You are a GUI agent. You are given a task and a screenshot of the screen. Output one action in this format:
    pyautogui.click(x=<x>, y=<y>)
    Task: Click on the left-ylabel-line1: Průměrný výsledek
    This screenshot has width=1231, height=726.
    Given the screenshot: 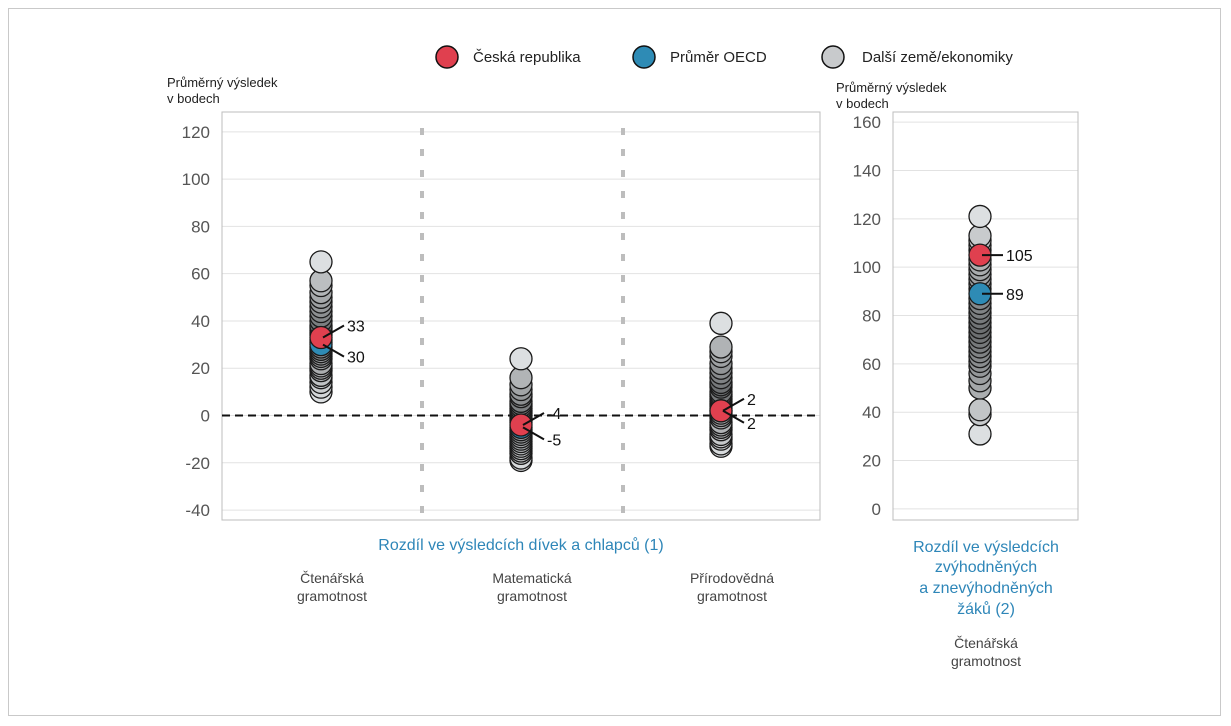 What is the action you would take?
    pyautogui.click(x=222, y=82)
    